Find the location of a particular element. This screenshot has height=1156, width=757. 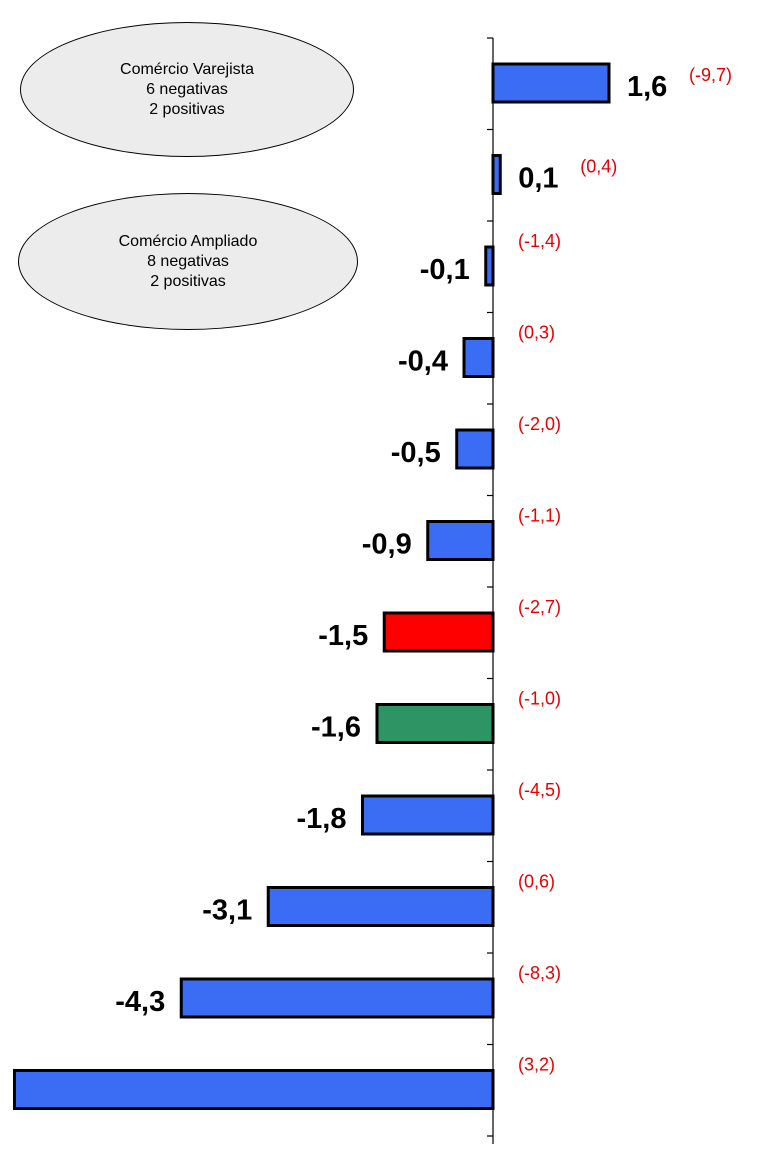

bar-value-label: -0,4 is located at coordinates (423, 362).